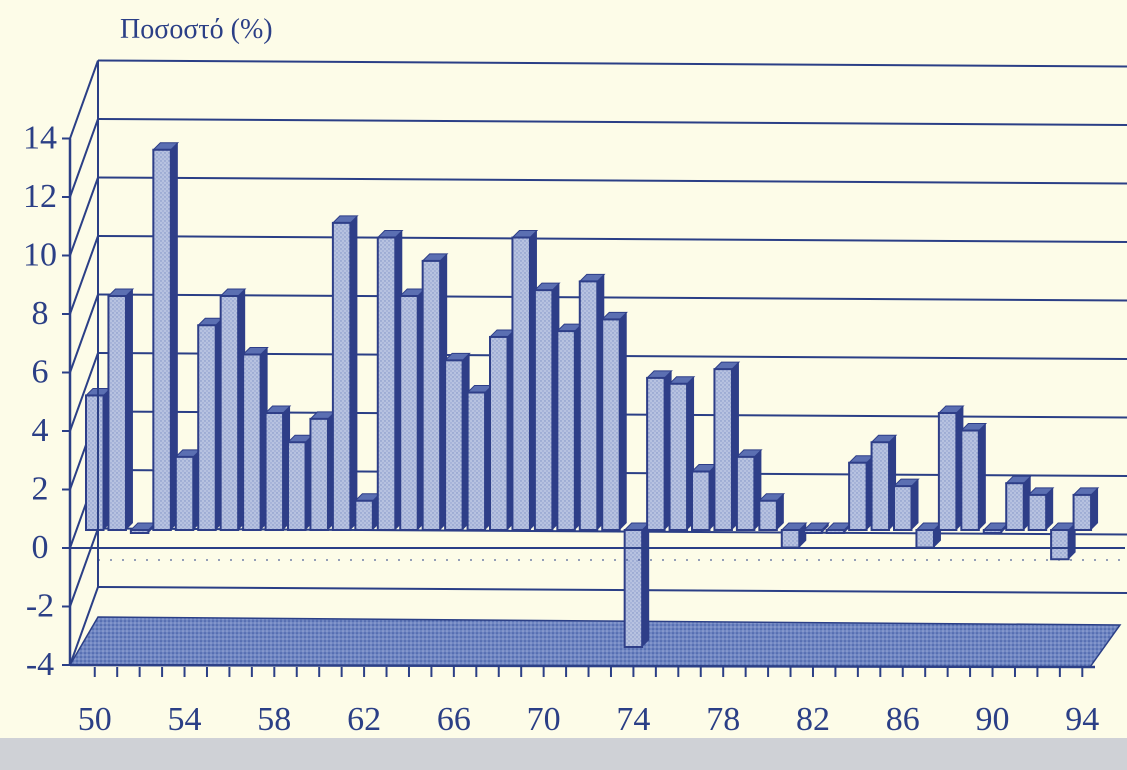 Image resolution: width=1127 pixels, height=770 pixels. What do you see at coordinates (40, 372) in the screenshot?
I see `y-tick-label: 6` at bounding box center [40, 372].